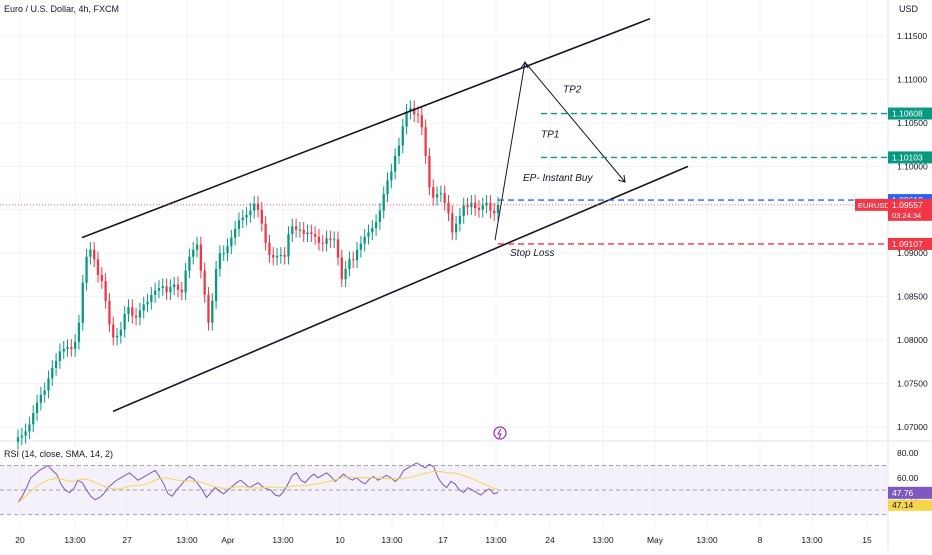 The width and height of the screenshot is (932, 555). What do you see at coordinates (227, 540) in the screenshot?
I see `time-tick-label: Apr` at bounding box center [227, 540].